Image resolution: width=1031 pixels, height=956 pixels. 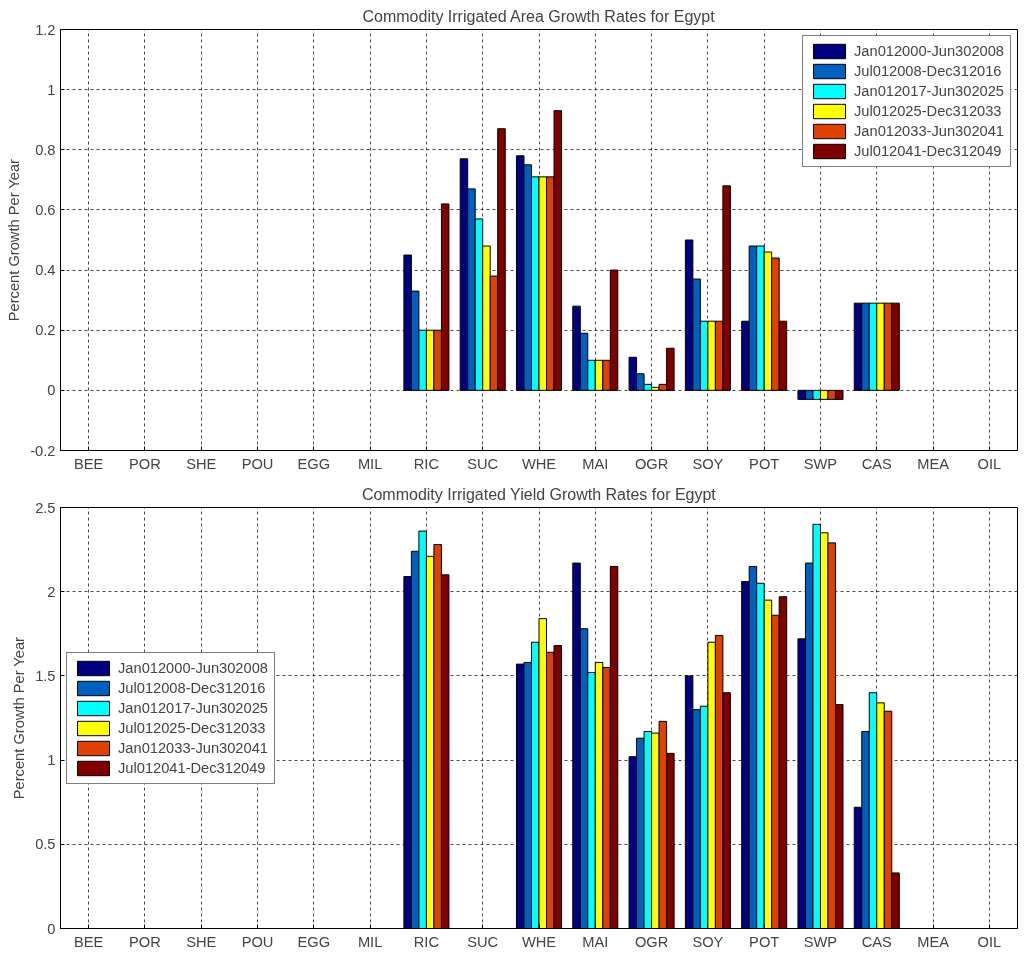 I want to click on y-tick-label: 0.6, so click(x=45, y=209).